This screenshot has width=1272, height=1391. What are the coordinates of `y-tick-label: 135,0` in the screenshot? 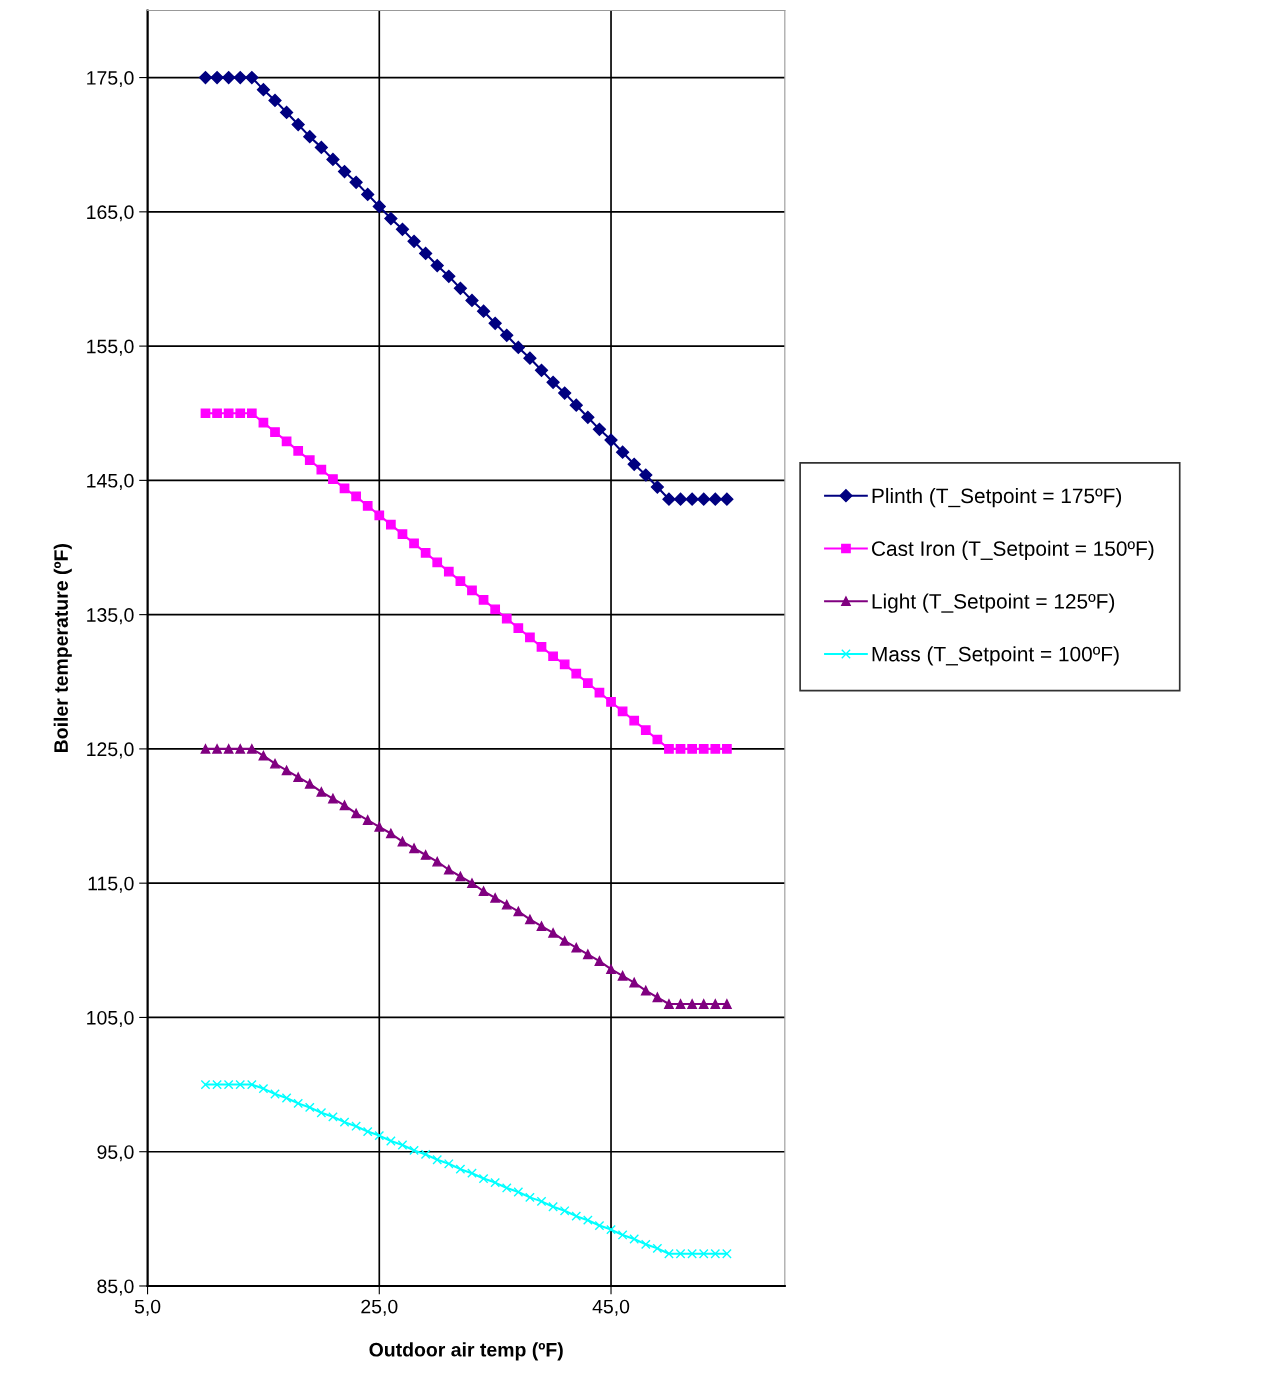 It's located at (110, 616).